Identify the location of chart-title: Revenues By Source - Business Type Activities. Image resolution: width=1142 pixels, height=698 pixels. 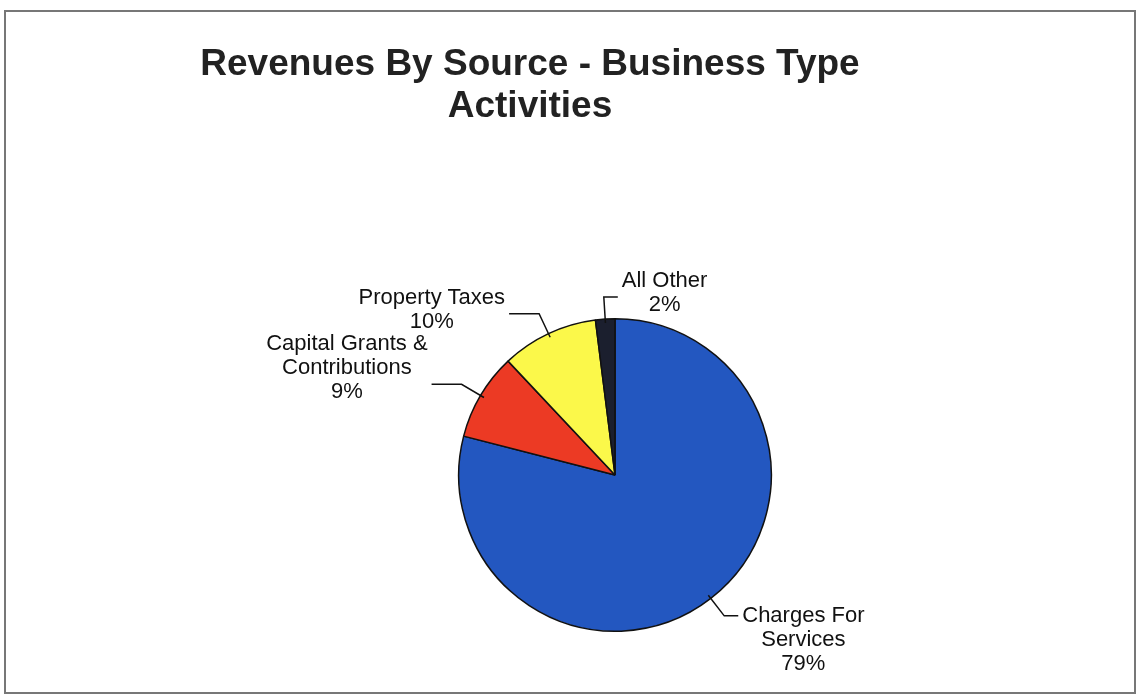
(530, 84).